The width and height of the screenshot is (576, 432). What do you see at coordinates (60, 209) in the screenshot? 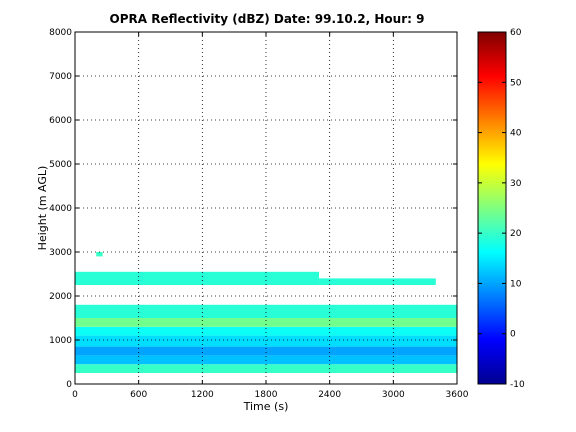
I see `y-tick-label-4: 4000` at bounding box center [60, 209].